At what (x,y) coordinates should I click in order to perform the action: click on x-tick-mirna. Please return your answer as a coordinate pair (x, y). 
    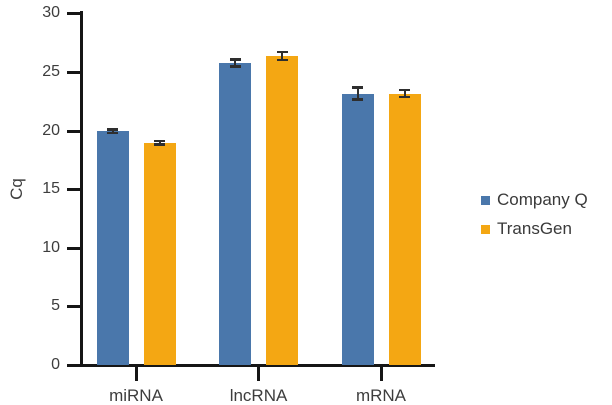
    Looking at the image, I should click on (136, 373).